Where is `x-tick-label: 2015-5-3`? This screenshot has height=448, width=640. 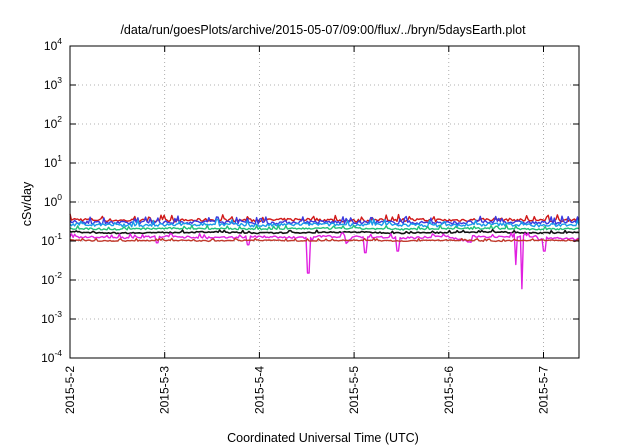
x-tick-label: 2015-5-3 is located at coordinates (165, 390).